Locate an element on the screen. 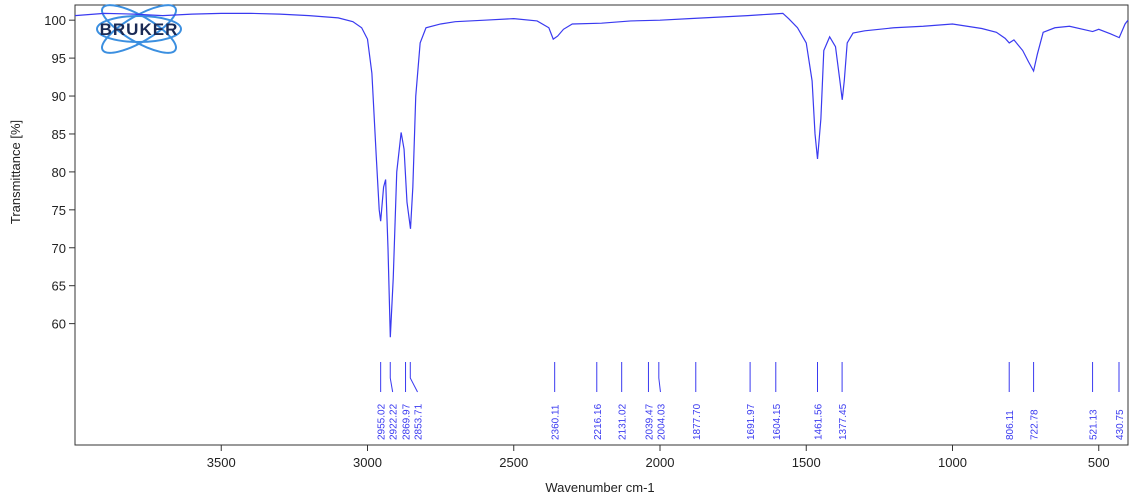 The width and height of the screenshot is (1133, 498). x-tick-label: 3500 is located at coordinates (221, 462).